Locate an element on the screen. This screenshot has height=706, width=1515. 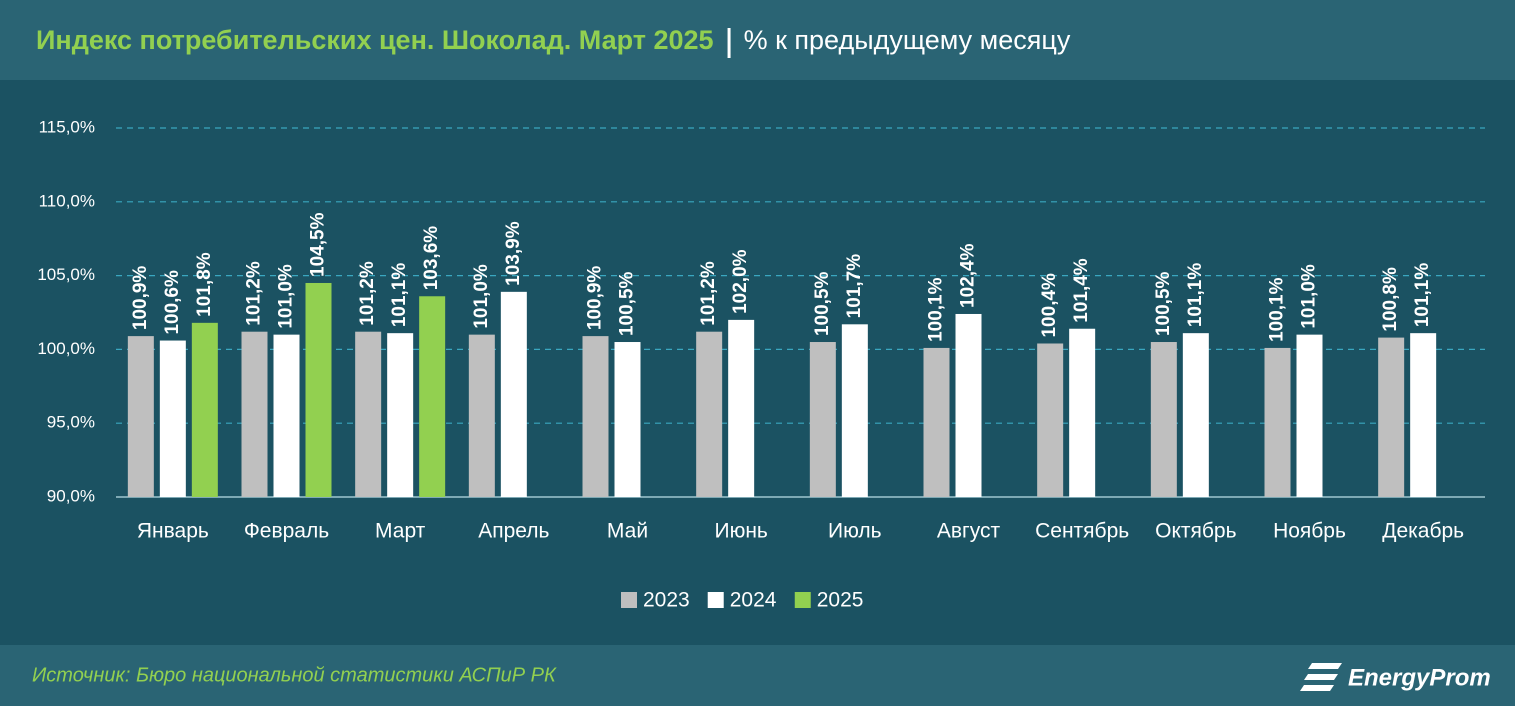
x-tick-label: Апрель is located at coordinates (513, 531).